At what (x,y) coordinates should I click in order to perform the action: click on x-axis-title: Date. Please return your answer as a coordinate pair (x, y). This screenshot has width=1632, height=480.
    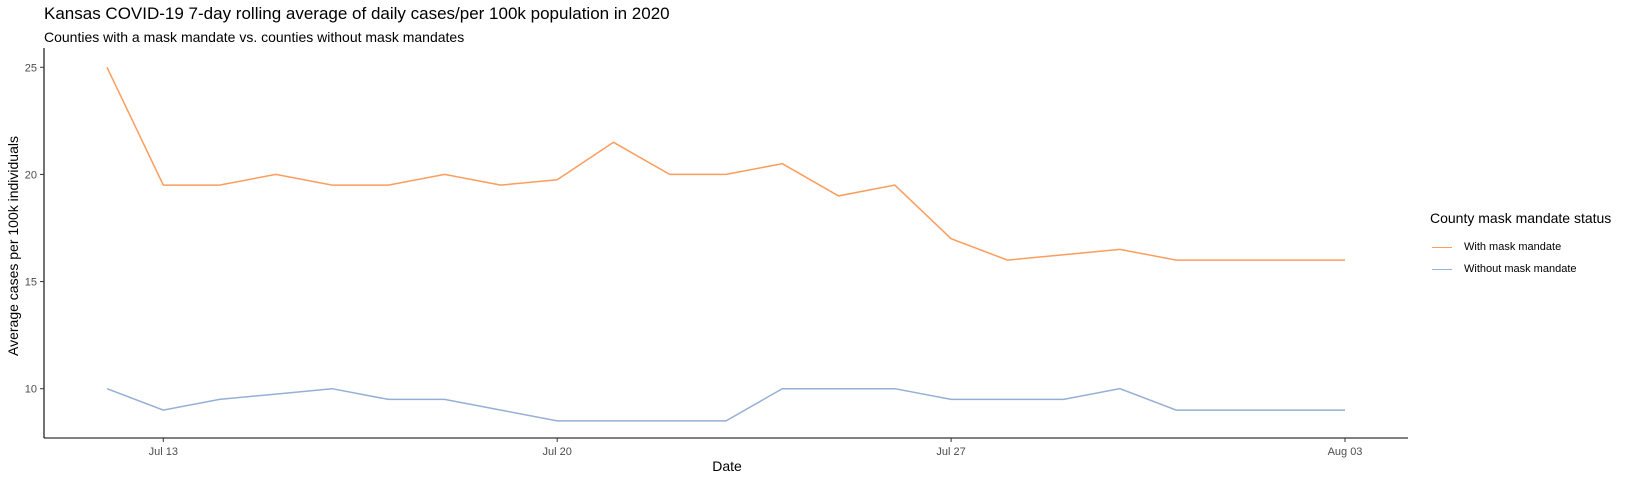
    Looking at the image, I should click on (727, 466).